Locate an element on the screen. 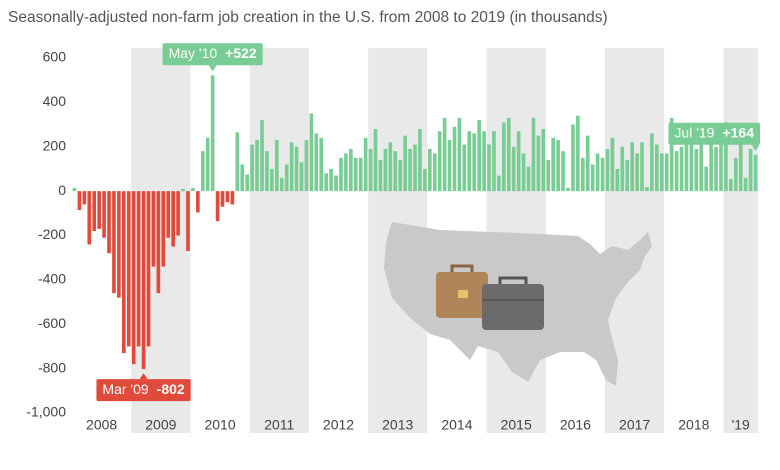 The width and height of the screenshot is (780, 470). x-tick-label: 2016 is located at coordinates (575, 425).